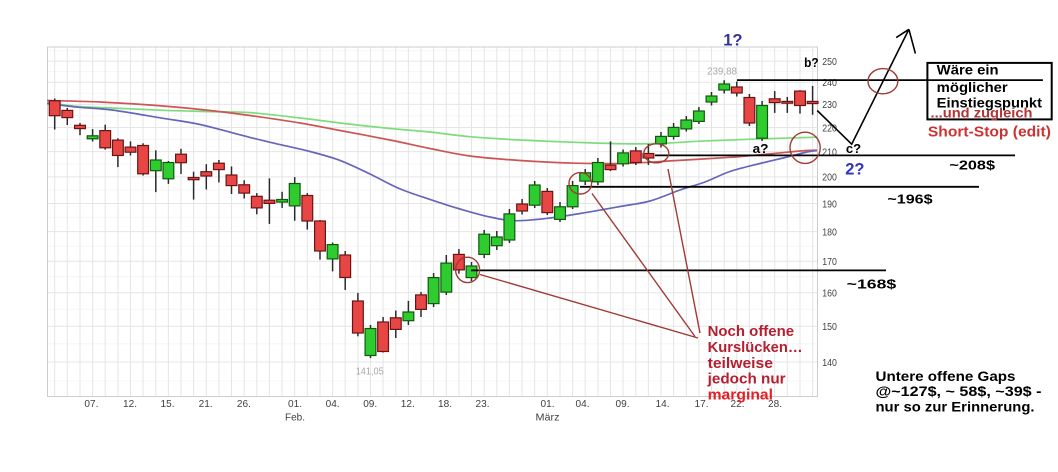 This screenshot has height=472, width=1058. Describe the element at coordinates (91, 404) in the screenshot. I see `svg-text: 07.` at that location.